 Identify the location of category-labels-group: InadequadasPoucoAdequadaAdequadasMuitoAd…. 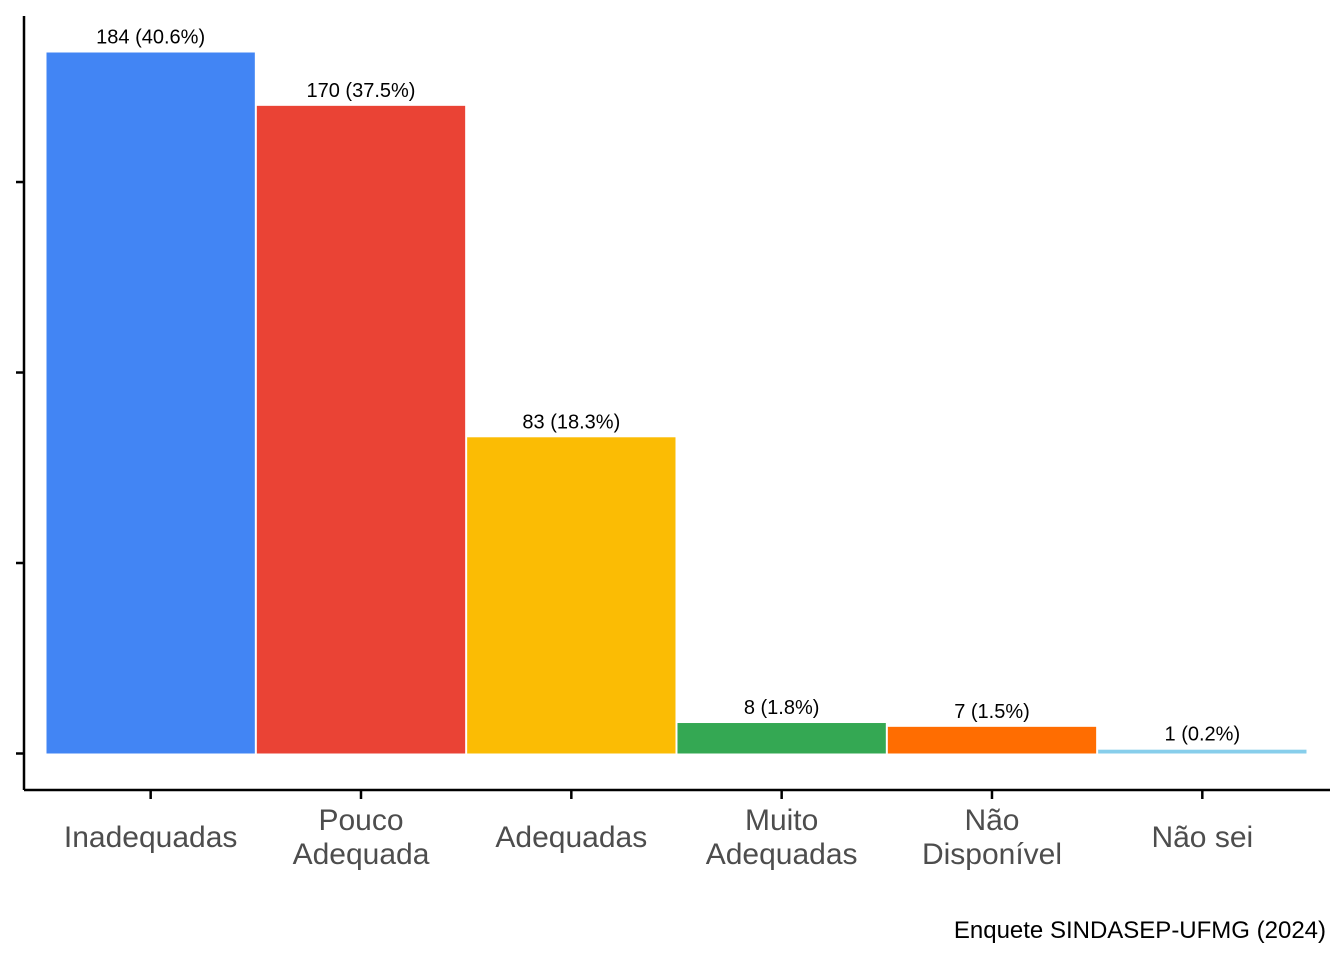
(658, 837).